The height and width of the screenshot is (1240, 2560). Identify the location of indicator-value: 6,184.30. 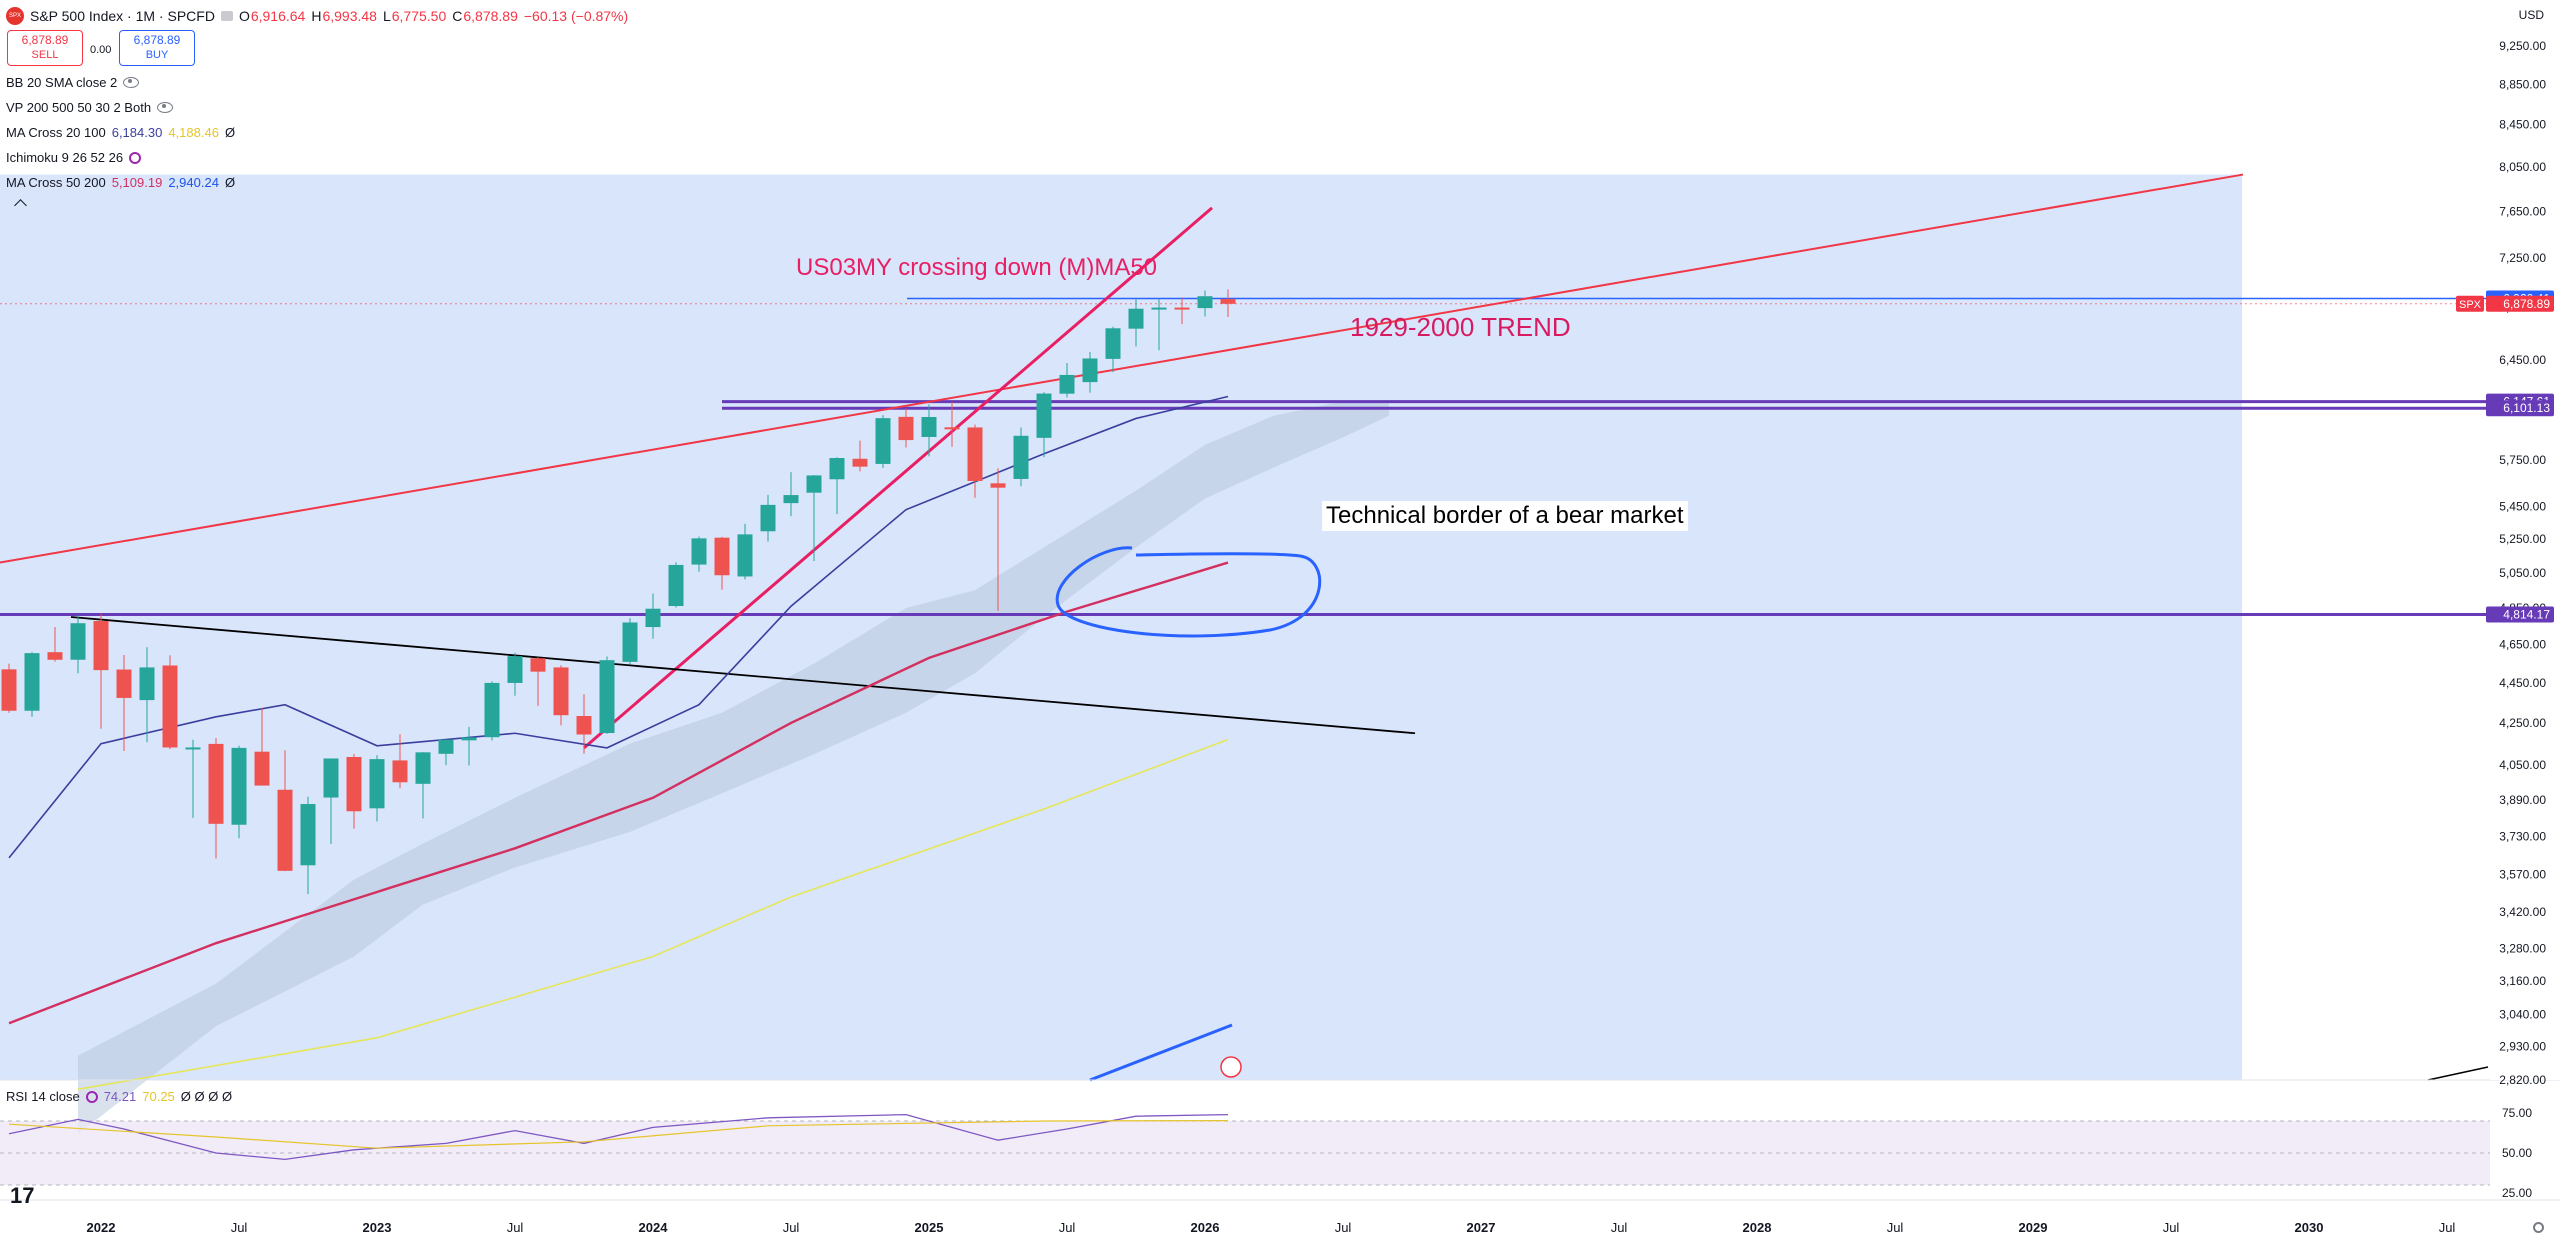
(137, 132).